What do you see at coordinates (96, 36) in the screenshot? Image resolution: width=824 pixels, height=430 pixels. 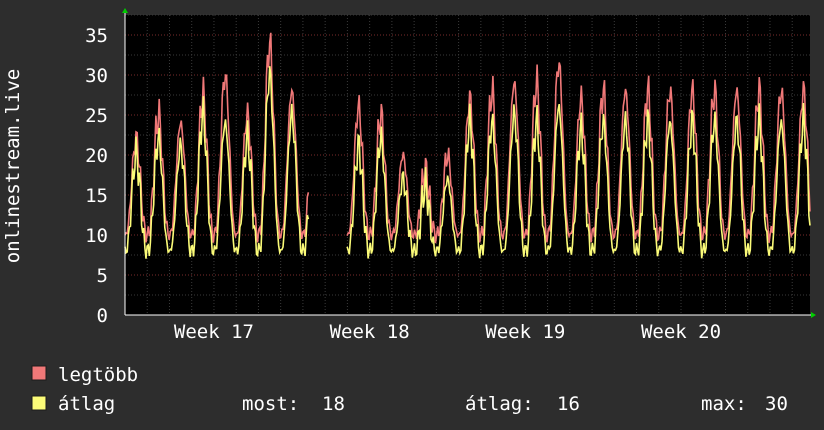 I see `y-tick-label: 35` at bounding box center [96, 36].